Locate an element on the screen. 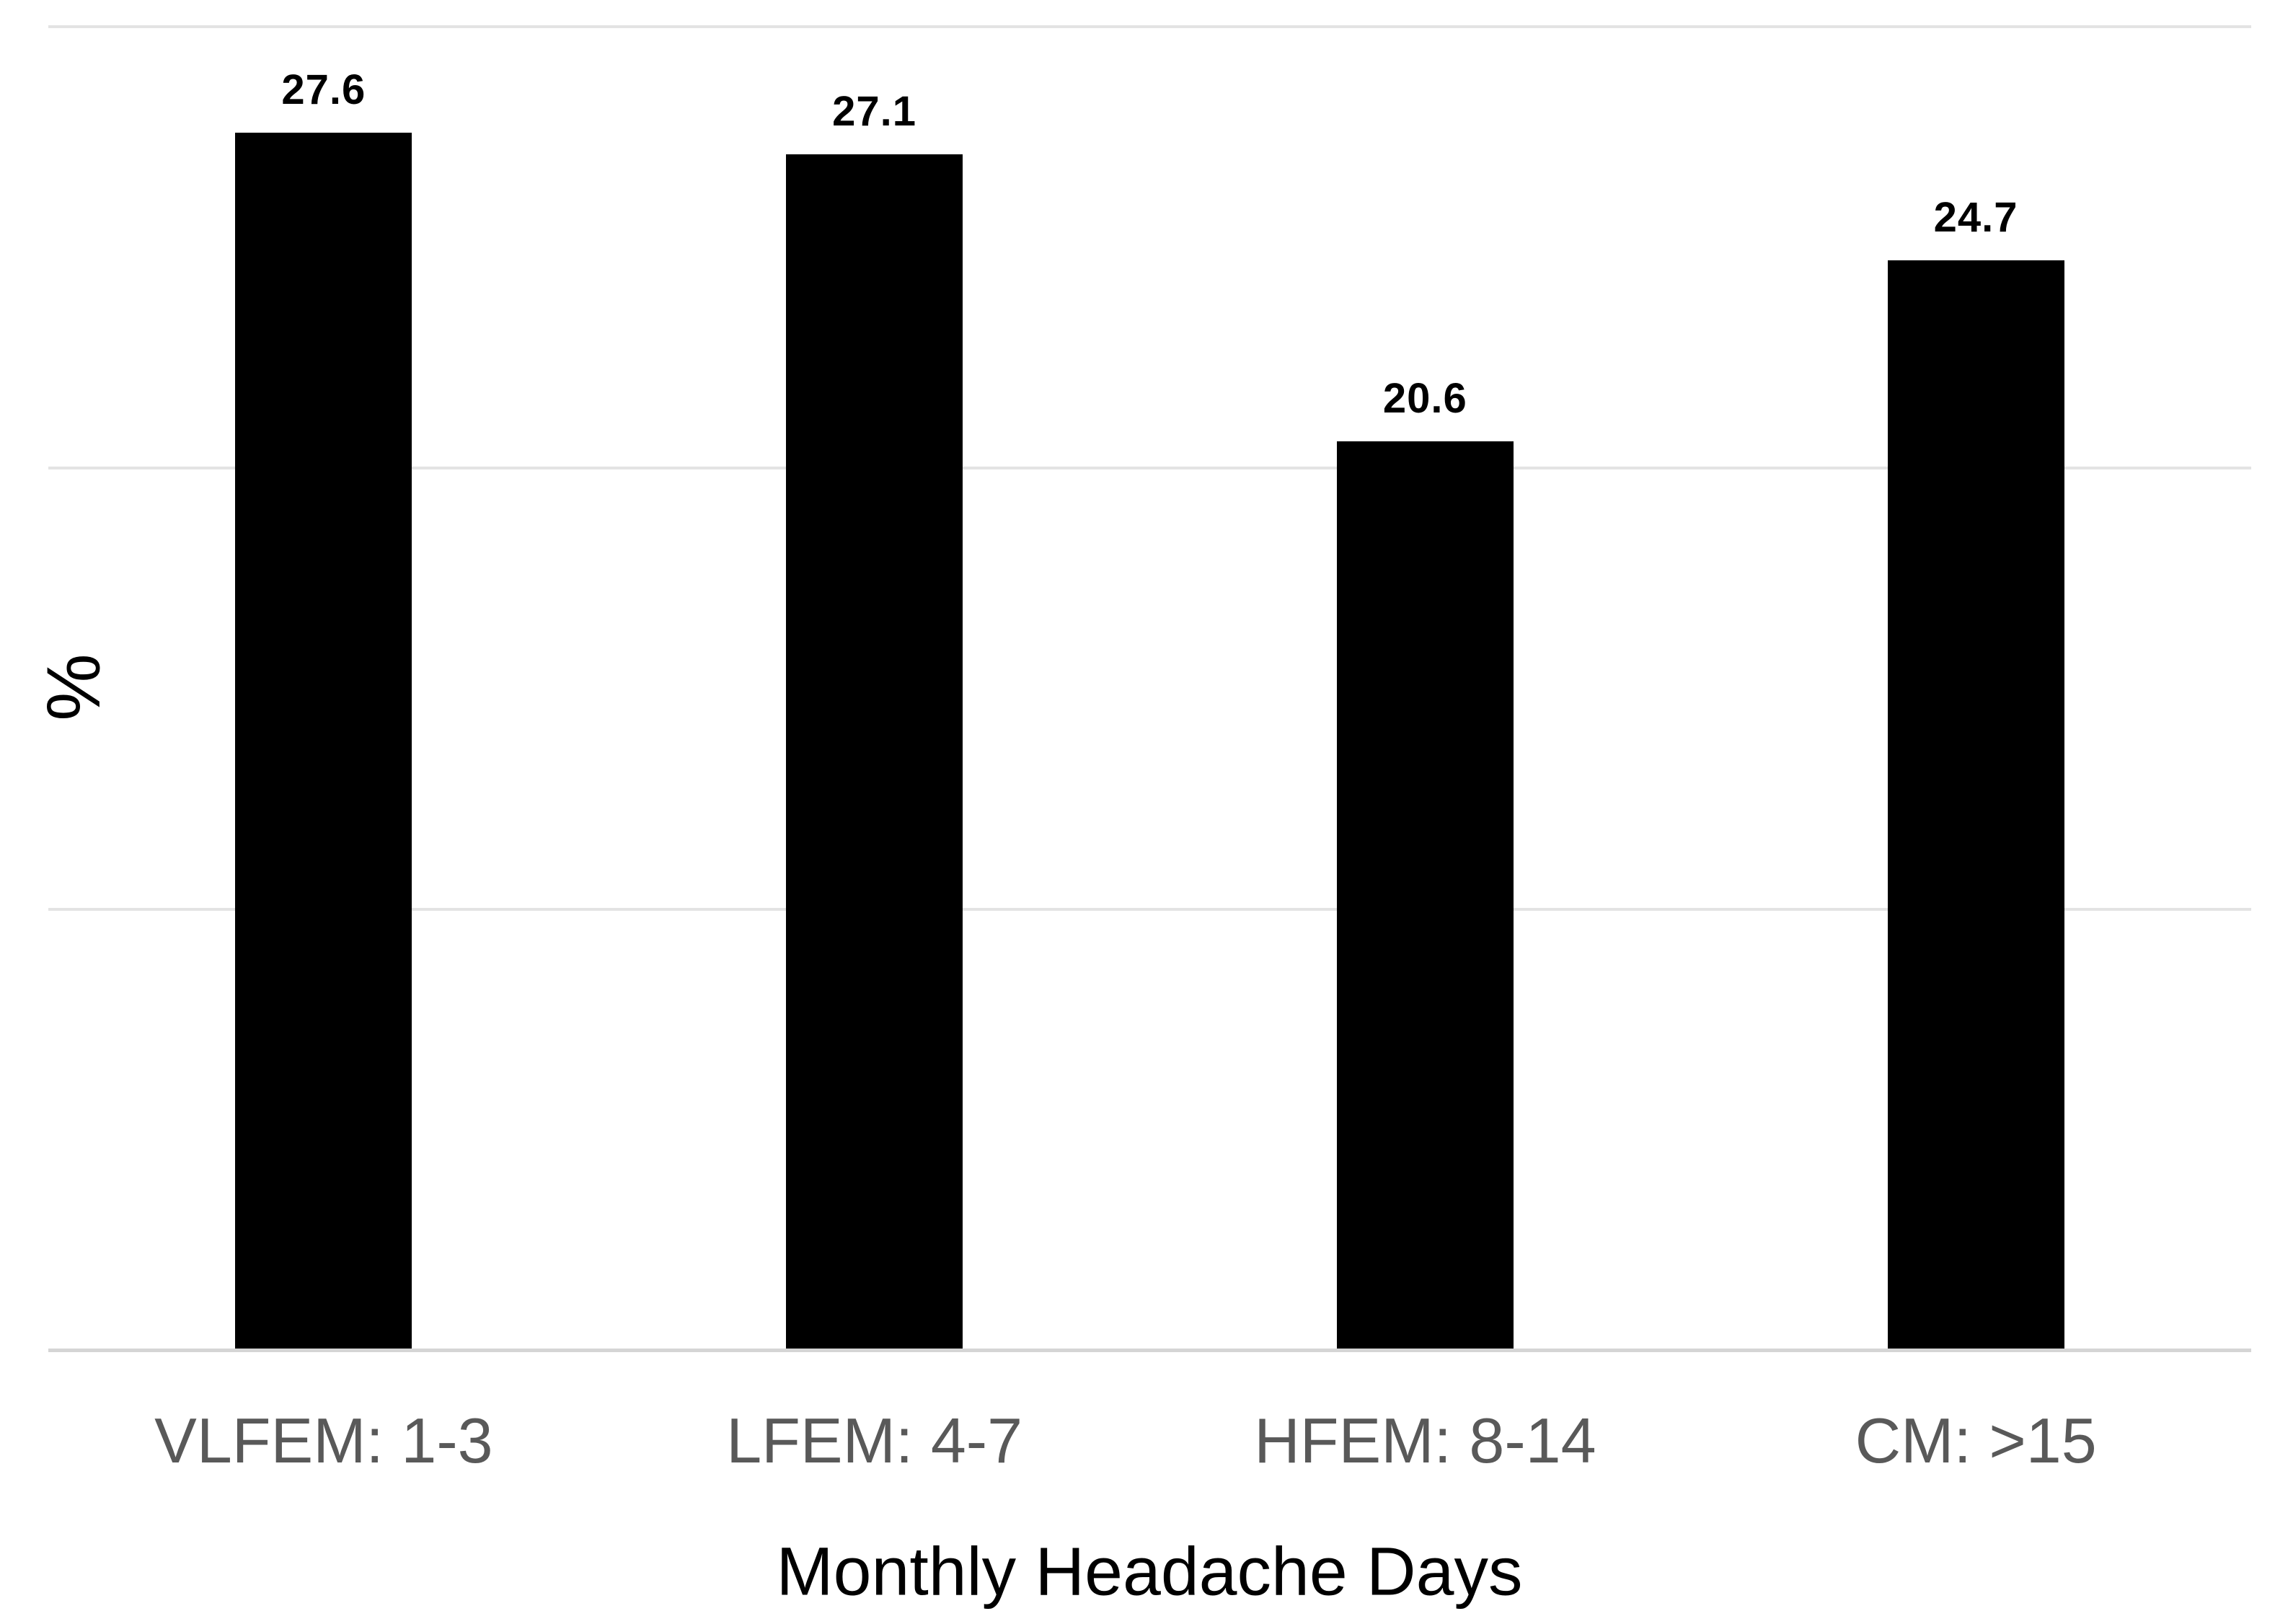  category-labels-row: VLFEM: 1-3 LFEM: 4-7 HFEM: 8-14 CM: >15 is located at coordinates (1149, 1441).